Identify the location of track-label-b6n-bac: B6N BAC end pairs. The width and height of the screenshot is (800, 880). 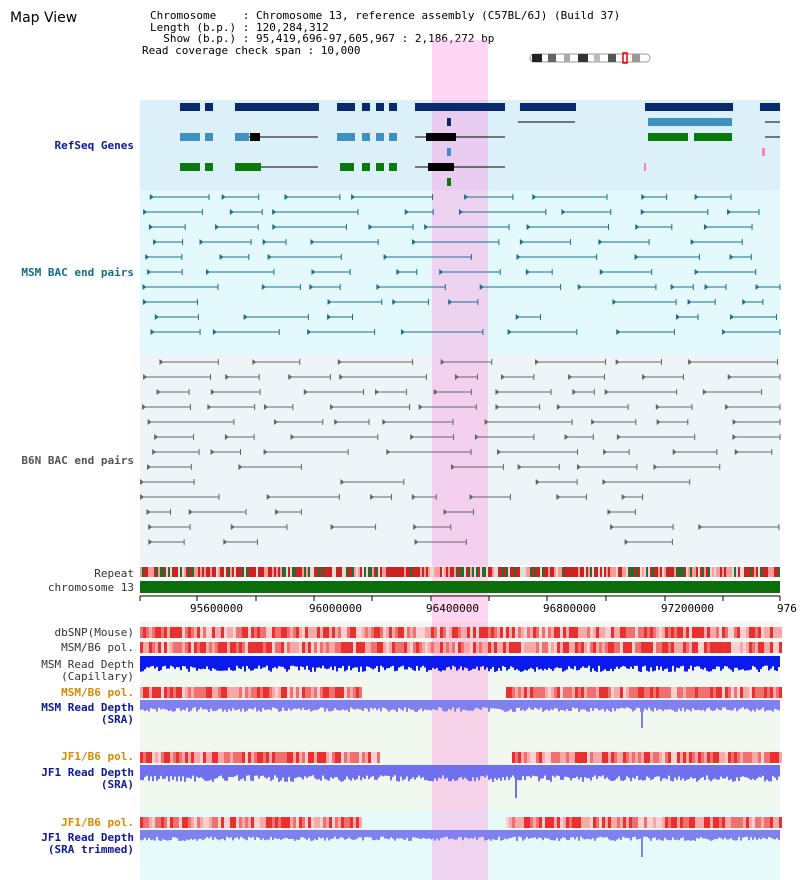
(77, 460).